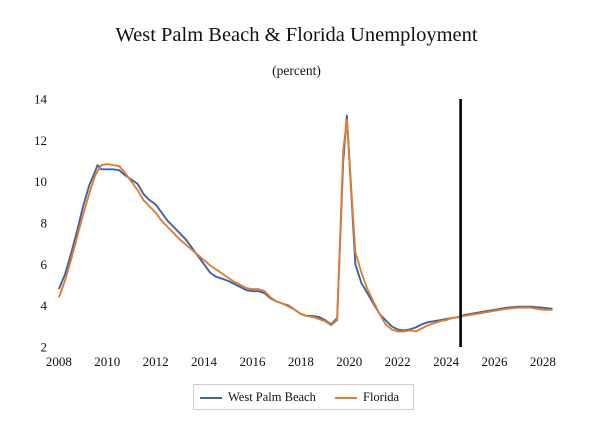 This screenshot has width=593, height=437. Describe the element at coordinates (543, 361) in the screenshot. I see `x-tick-label-2028: 2028` at that location.